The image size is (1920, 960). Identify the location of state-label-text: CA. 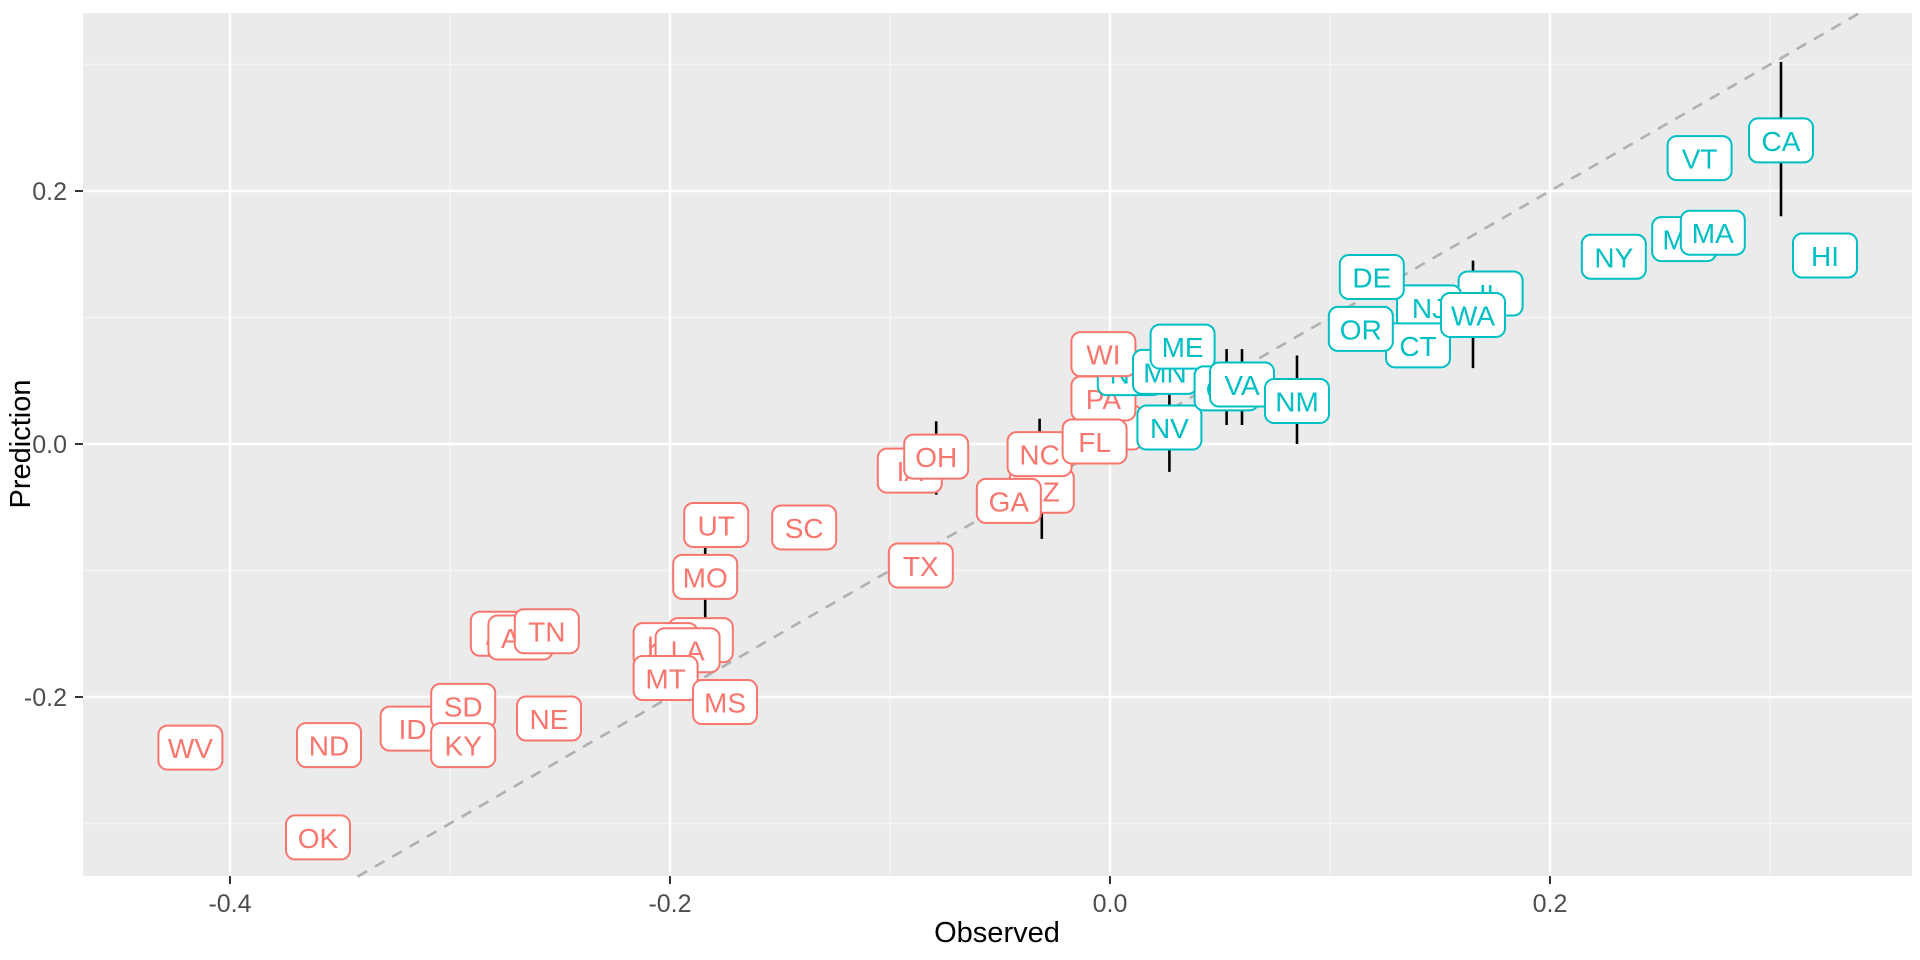
(1781, 141).